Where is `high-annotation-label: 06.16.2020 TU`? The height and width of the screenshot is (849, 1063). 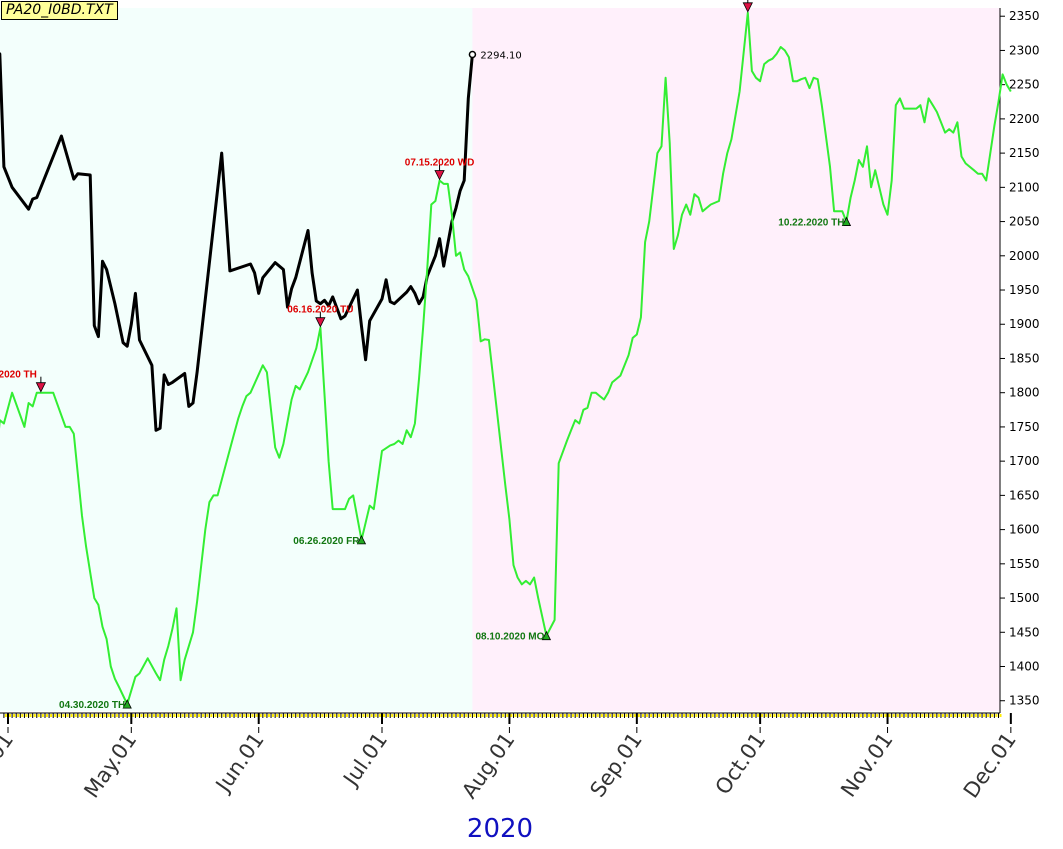
high-annotation-label: 06.16.2020 TU is located at coordinates (320, 310).